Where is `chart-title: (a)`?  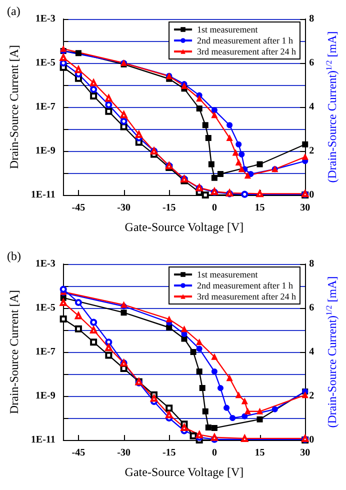
chart-title: (a) is located at coordinates (13, 11).